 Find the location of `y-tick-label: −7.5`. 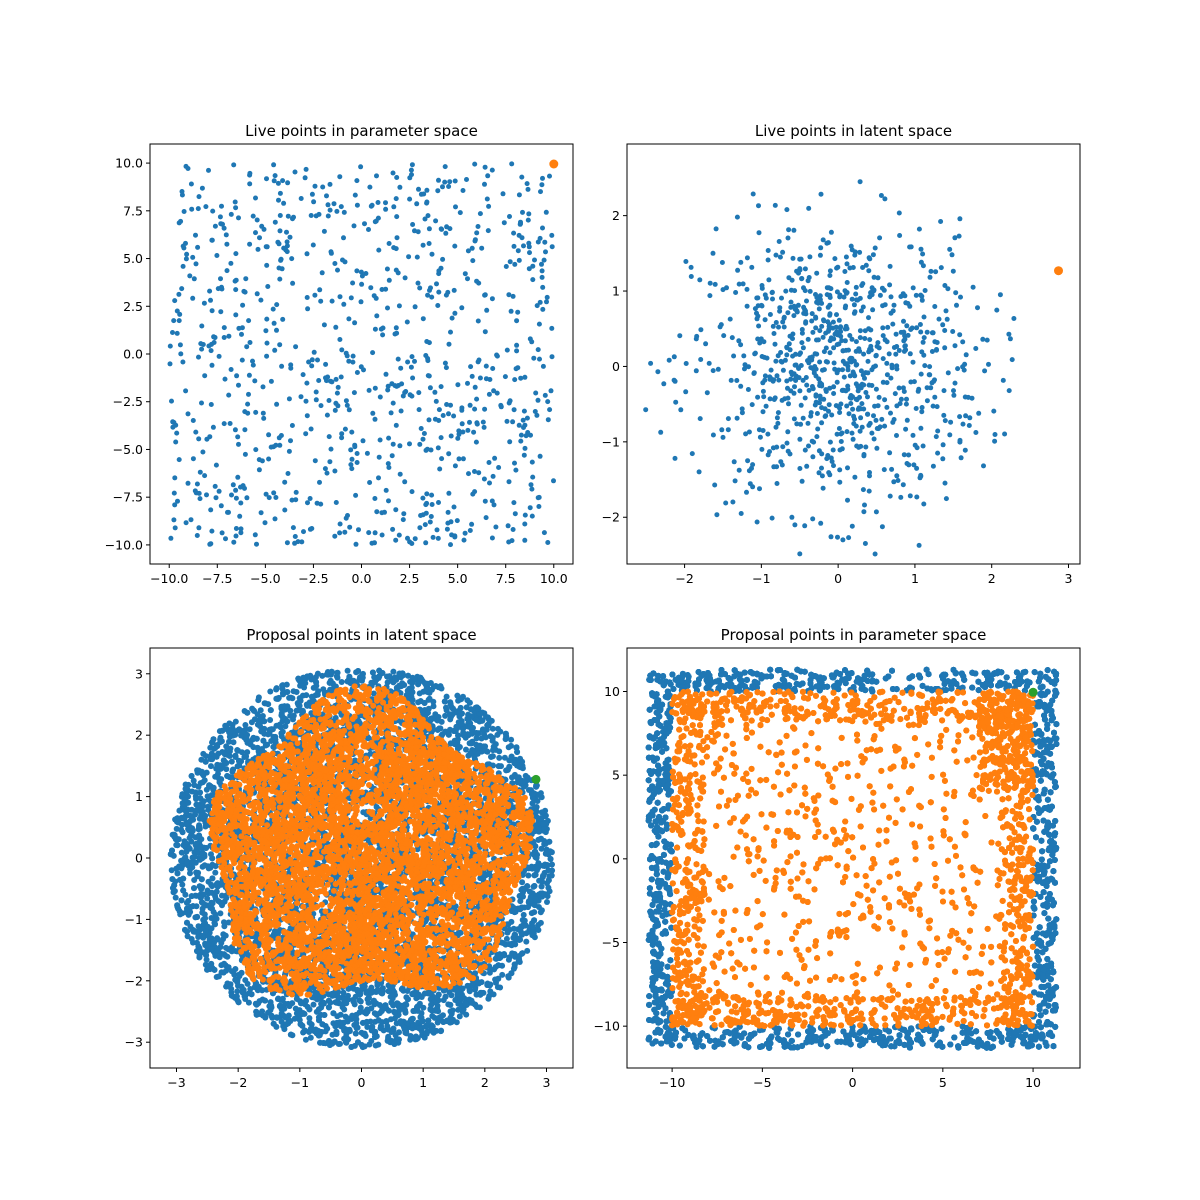

y-tick-label: −7.5 is located at coordinates (128, 497).